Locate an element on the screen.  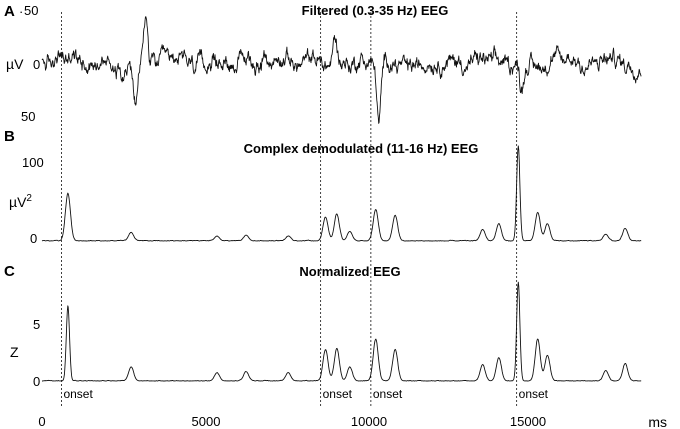
x-axis-unit: ms is located at coordinates (657, 421).